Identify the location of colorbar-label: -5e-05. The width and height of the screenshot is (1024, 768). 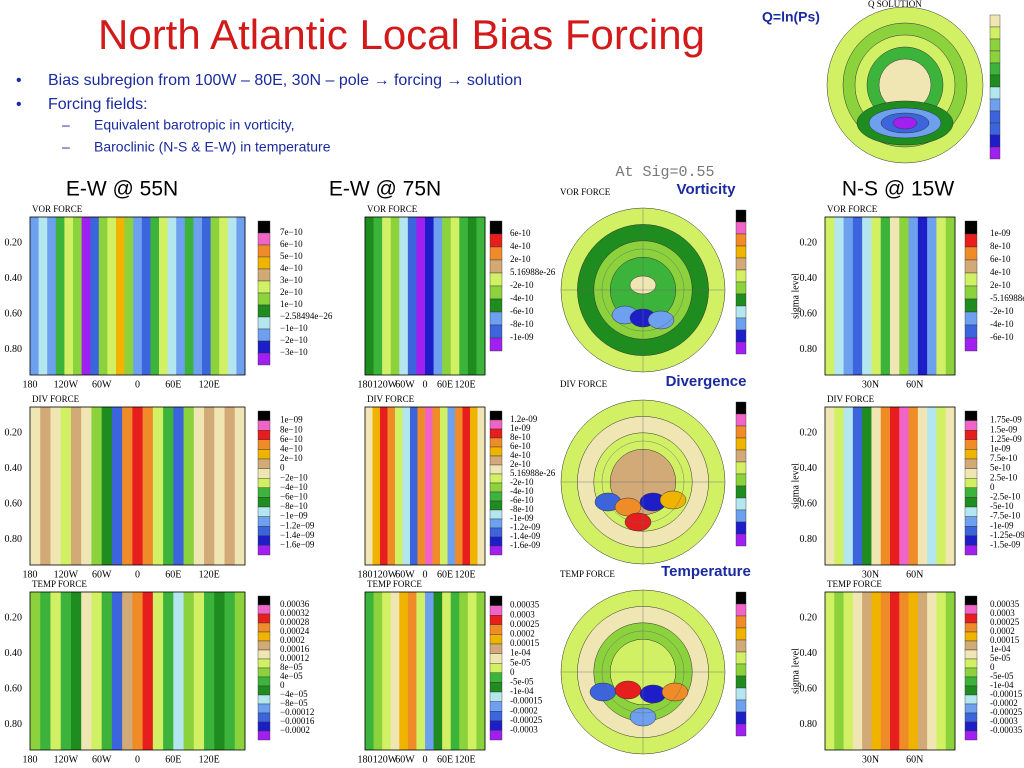
(1002, 676).